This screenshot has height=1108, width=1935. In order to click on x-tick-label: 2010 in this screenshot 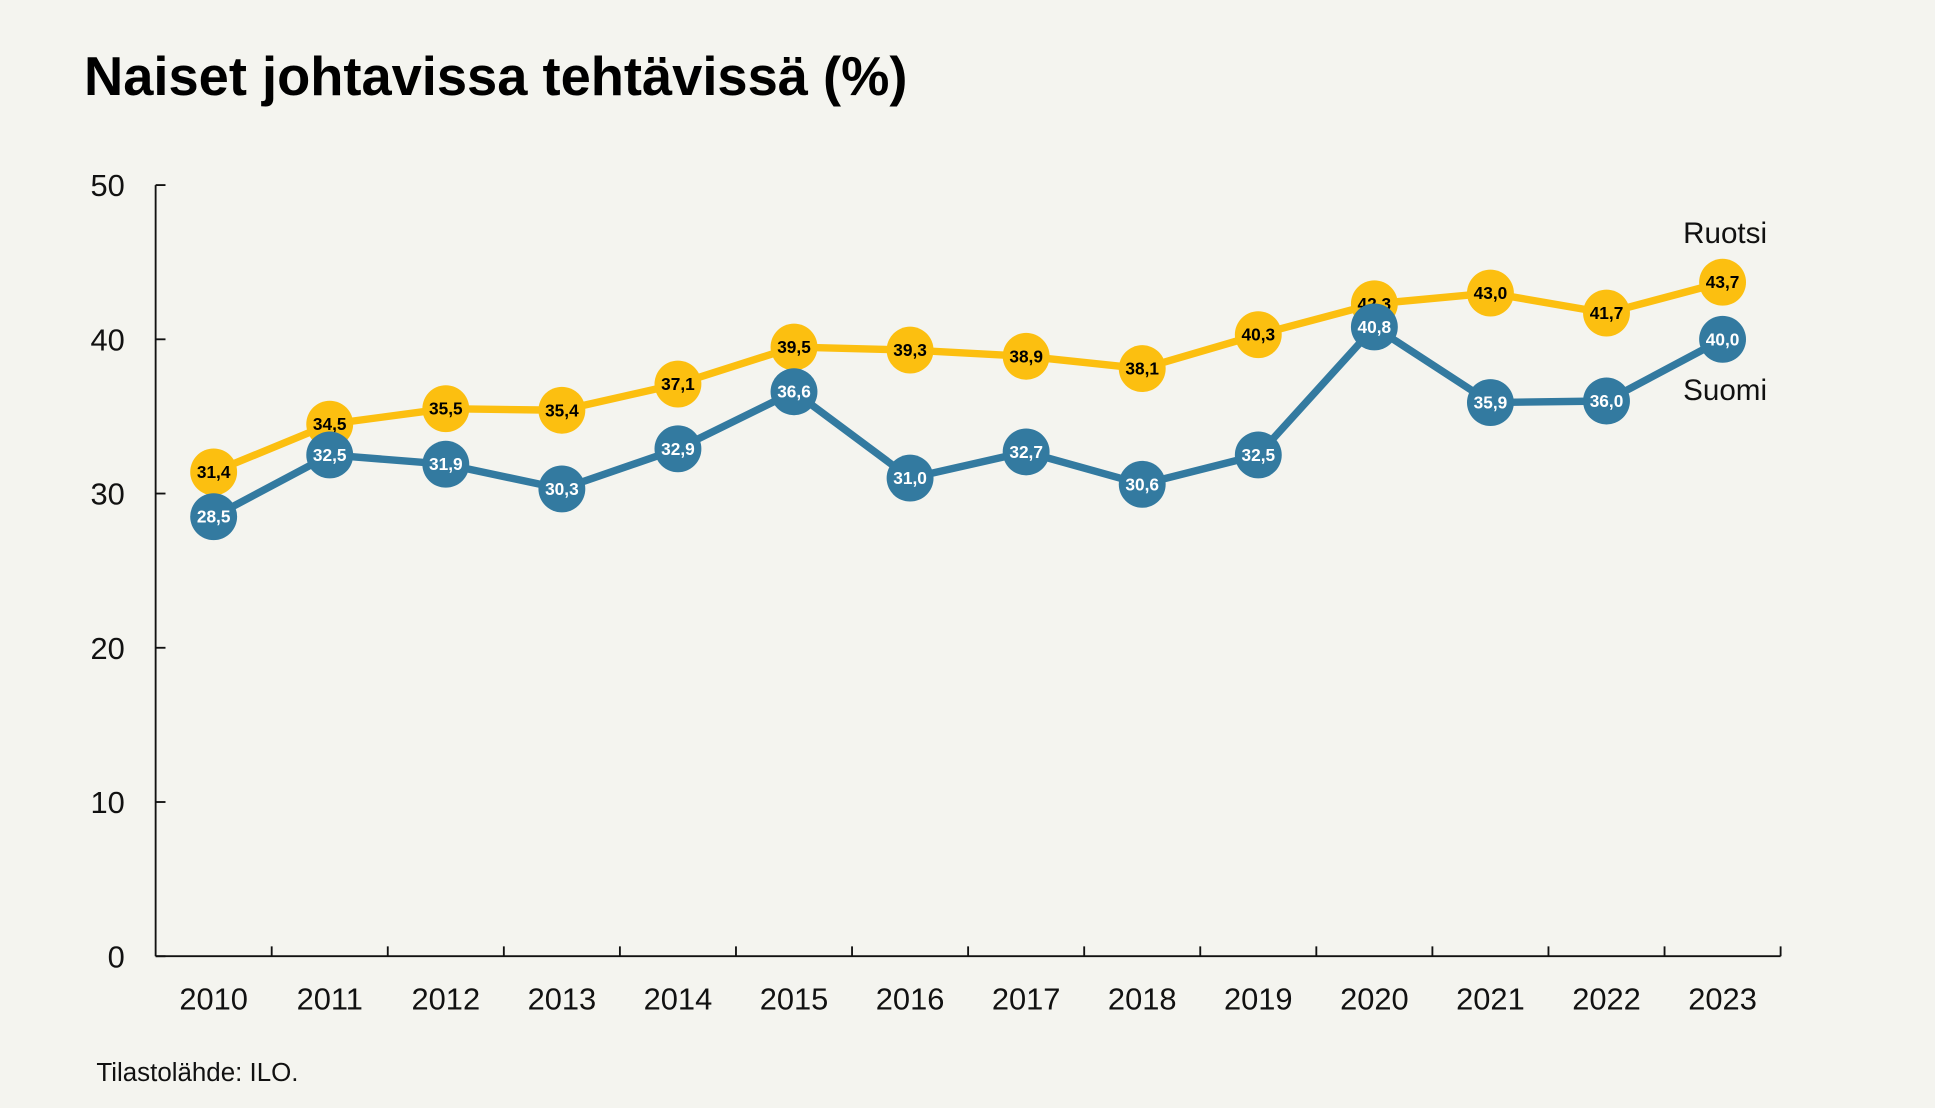, I will do `click(213, 998)`.